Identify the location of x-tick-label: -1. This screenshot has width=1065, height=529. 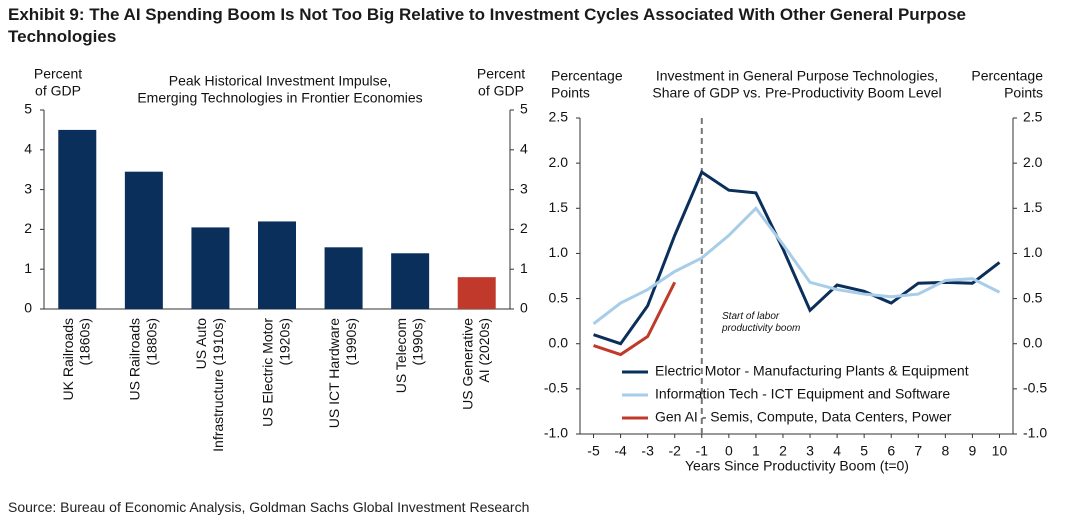
(702, 451).